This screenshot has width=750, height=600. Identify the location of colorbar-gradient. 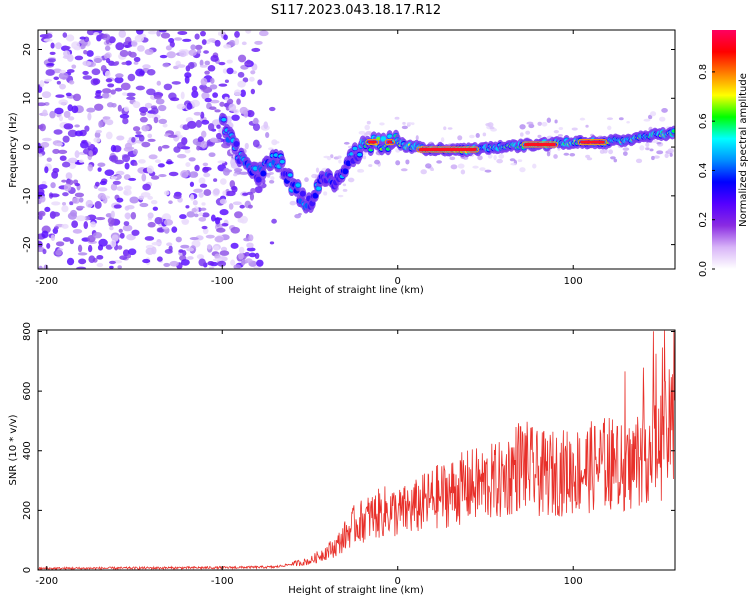
(724, 149).